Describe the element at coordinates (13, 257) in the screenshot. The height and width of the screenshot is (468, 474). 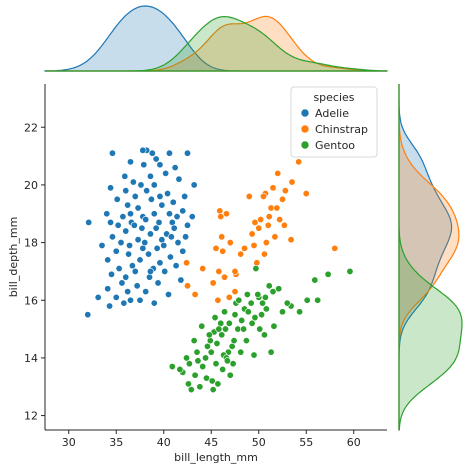
I see `y-axis-label: bill_depth_mm` at that location.